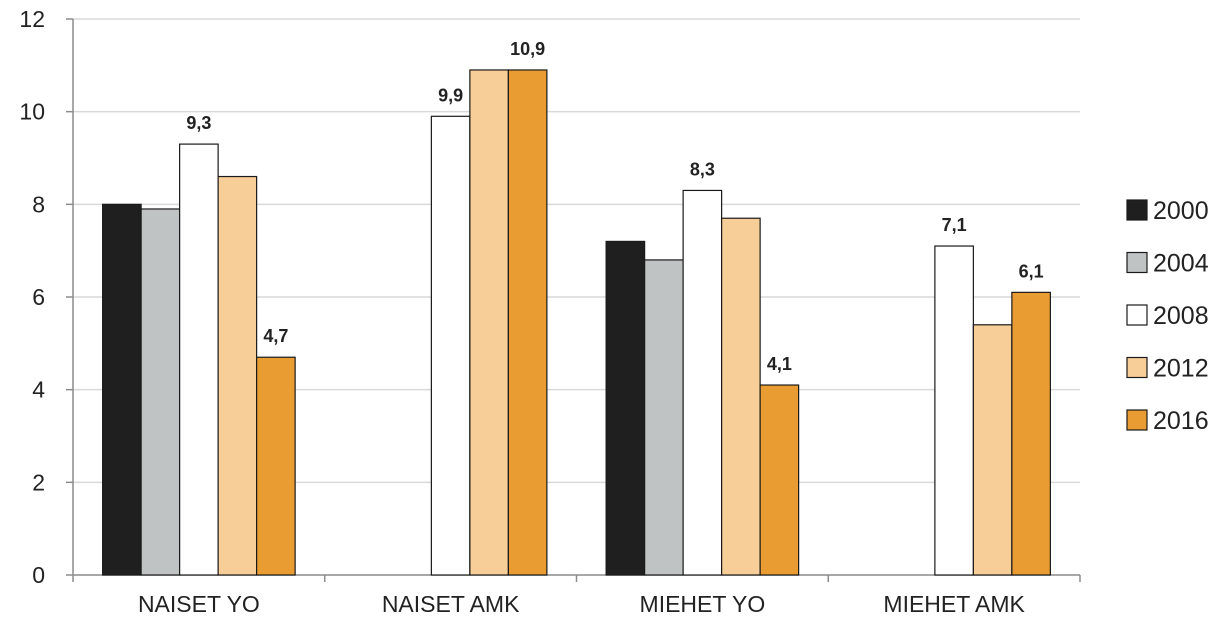 The width and height of the screenshot is (1217, 628). What do you see at coordinates (1181, 211) in the screenshot?
I see `legend-label: 2000` at bounding box center [1181, 211].